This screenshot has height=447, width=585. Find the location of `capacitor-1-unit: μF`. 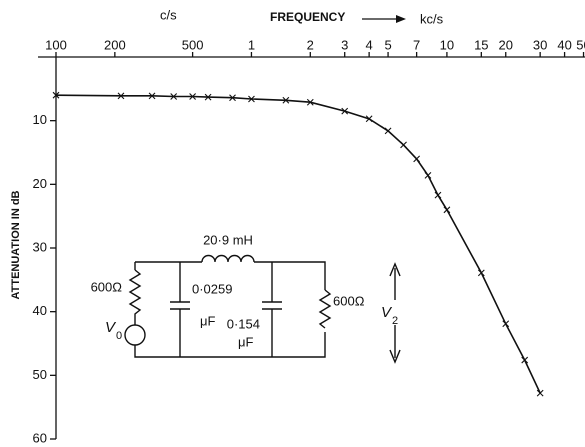

capacitor-1-unit: μF is located at coordinates (207, 320).